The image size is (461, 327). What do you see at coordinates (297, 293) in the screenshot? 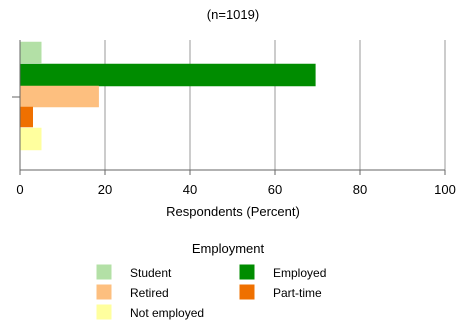
I see `legend-label-part-time: Part-time` at bounding box center [297, 293].